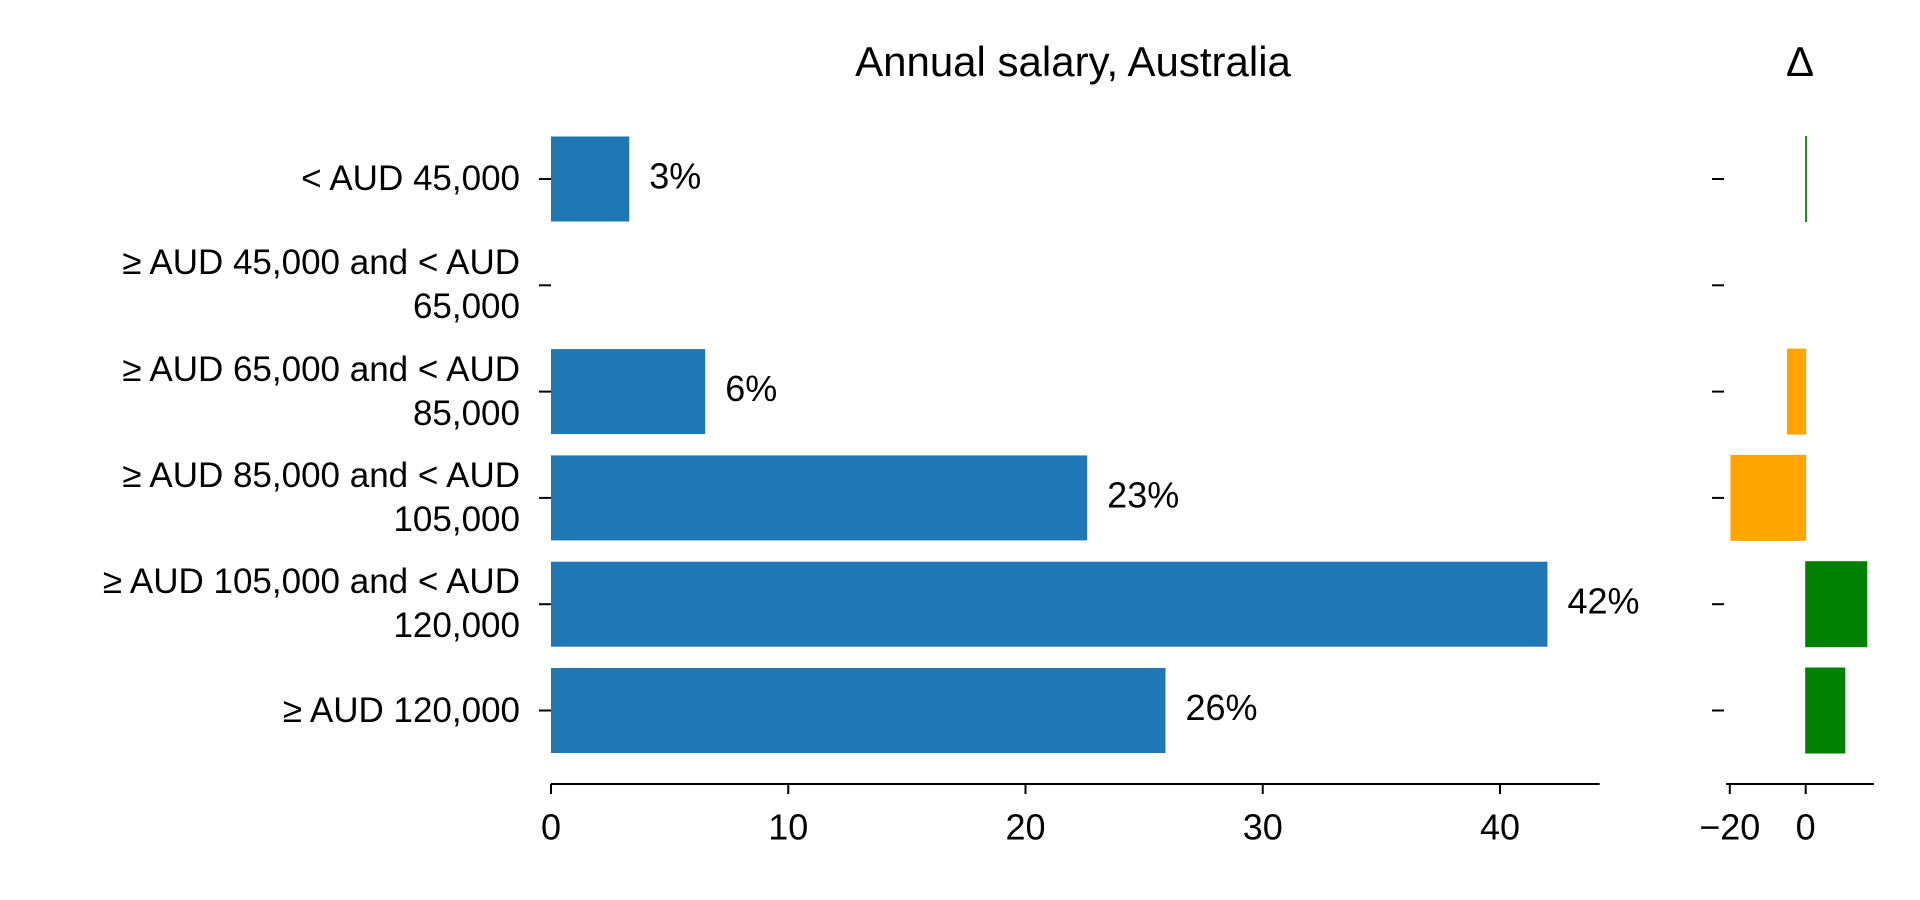  I want to click on value-label: 3%, so click(675, 176).